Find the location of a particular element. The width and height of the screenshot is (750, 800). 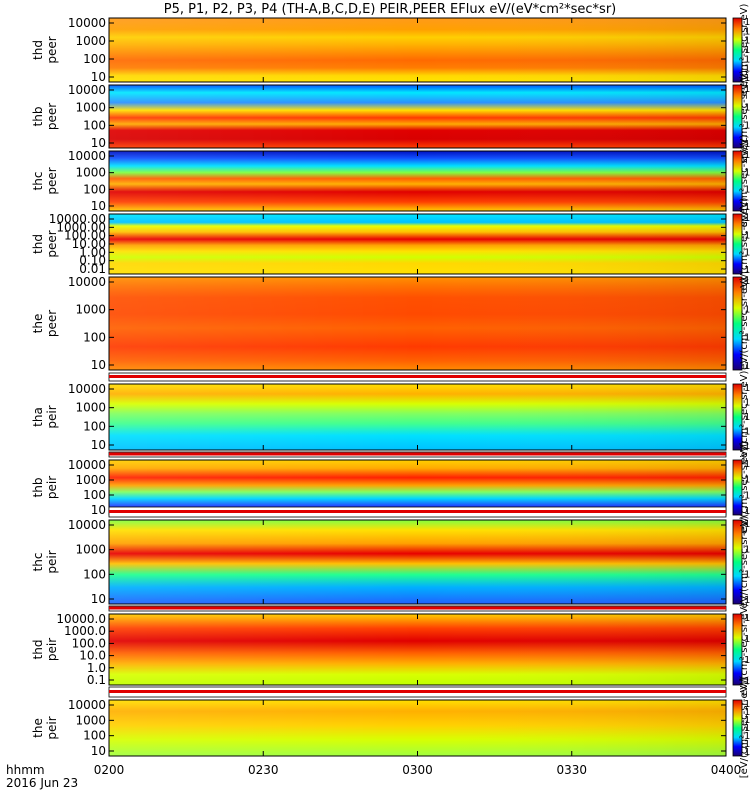

y-tick-label: 1000.00 is located at coordinates (81, 227).